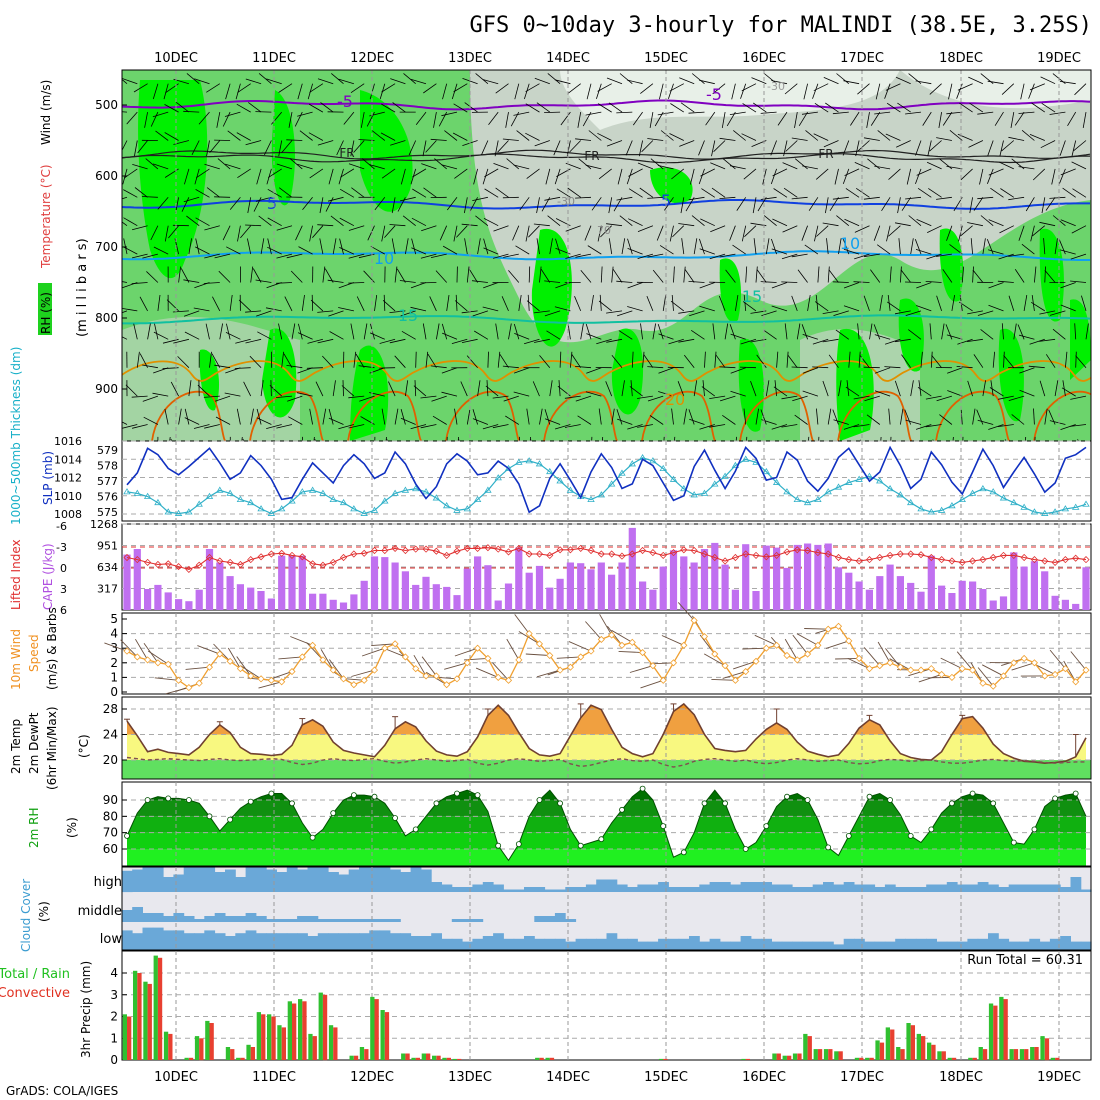  Describe the element at coordinates (951, 265) in the screenshot. I see `rh-high-region` at that location.